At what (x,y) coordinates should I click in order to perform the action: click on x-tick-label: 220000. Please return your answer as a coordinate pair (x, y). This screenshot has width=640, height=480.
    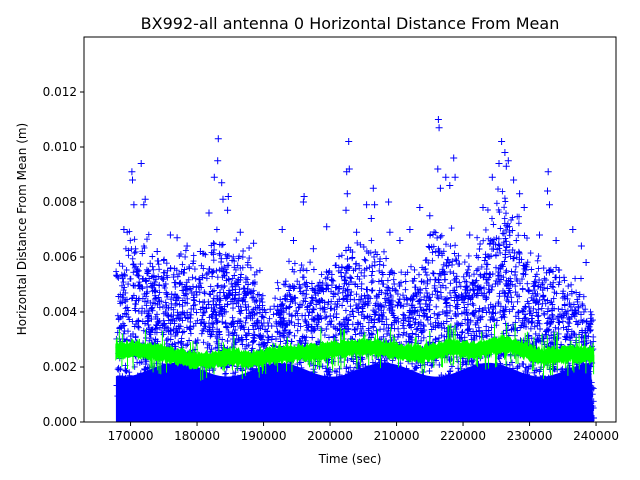
    Looking at the image, I should click on (463, 436).